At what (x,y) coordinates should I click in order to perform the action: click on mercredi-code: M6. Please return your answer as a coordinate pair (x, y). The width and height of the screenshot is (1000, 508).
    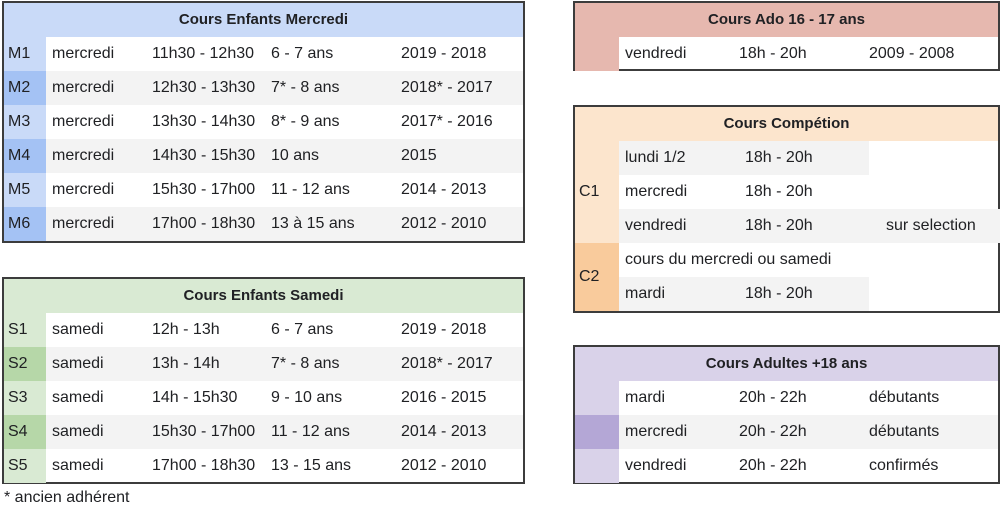
    Looking at the image, I should click on (25, 224).